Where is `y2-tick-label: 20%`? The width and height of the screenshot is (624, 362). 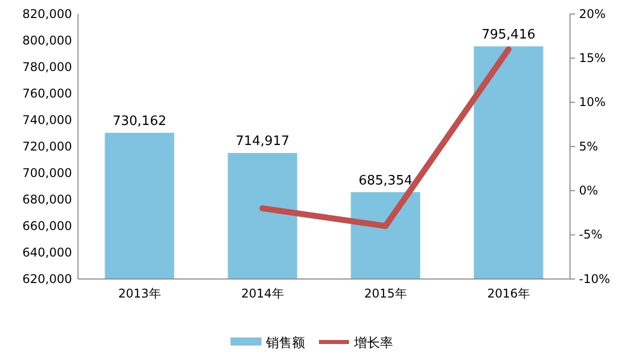 y2-tick-label: 20% is located at coordinates (592, 13).